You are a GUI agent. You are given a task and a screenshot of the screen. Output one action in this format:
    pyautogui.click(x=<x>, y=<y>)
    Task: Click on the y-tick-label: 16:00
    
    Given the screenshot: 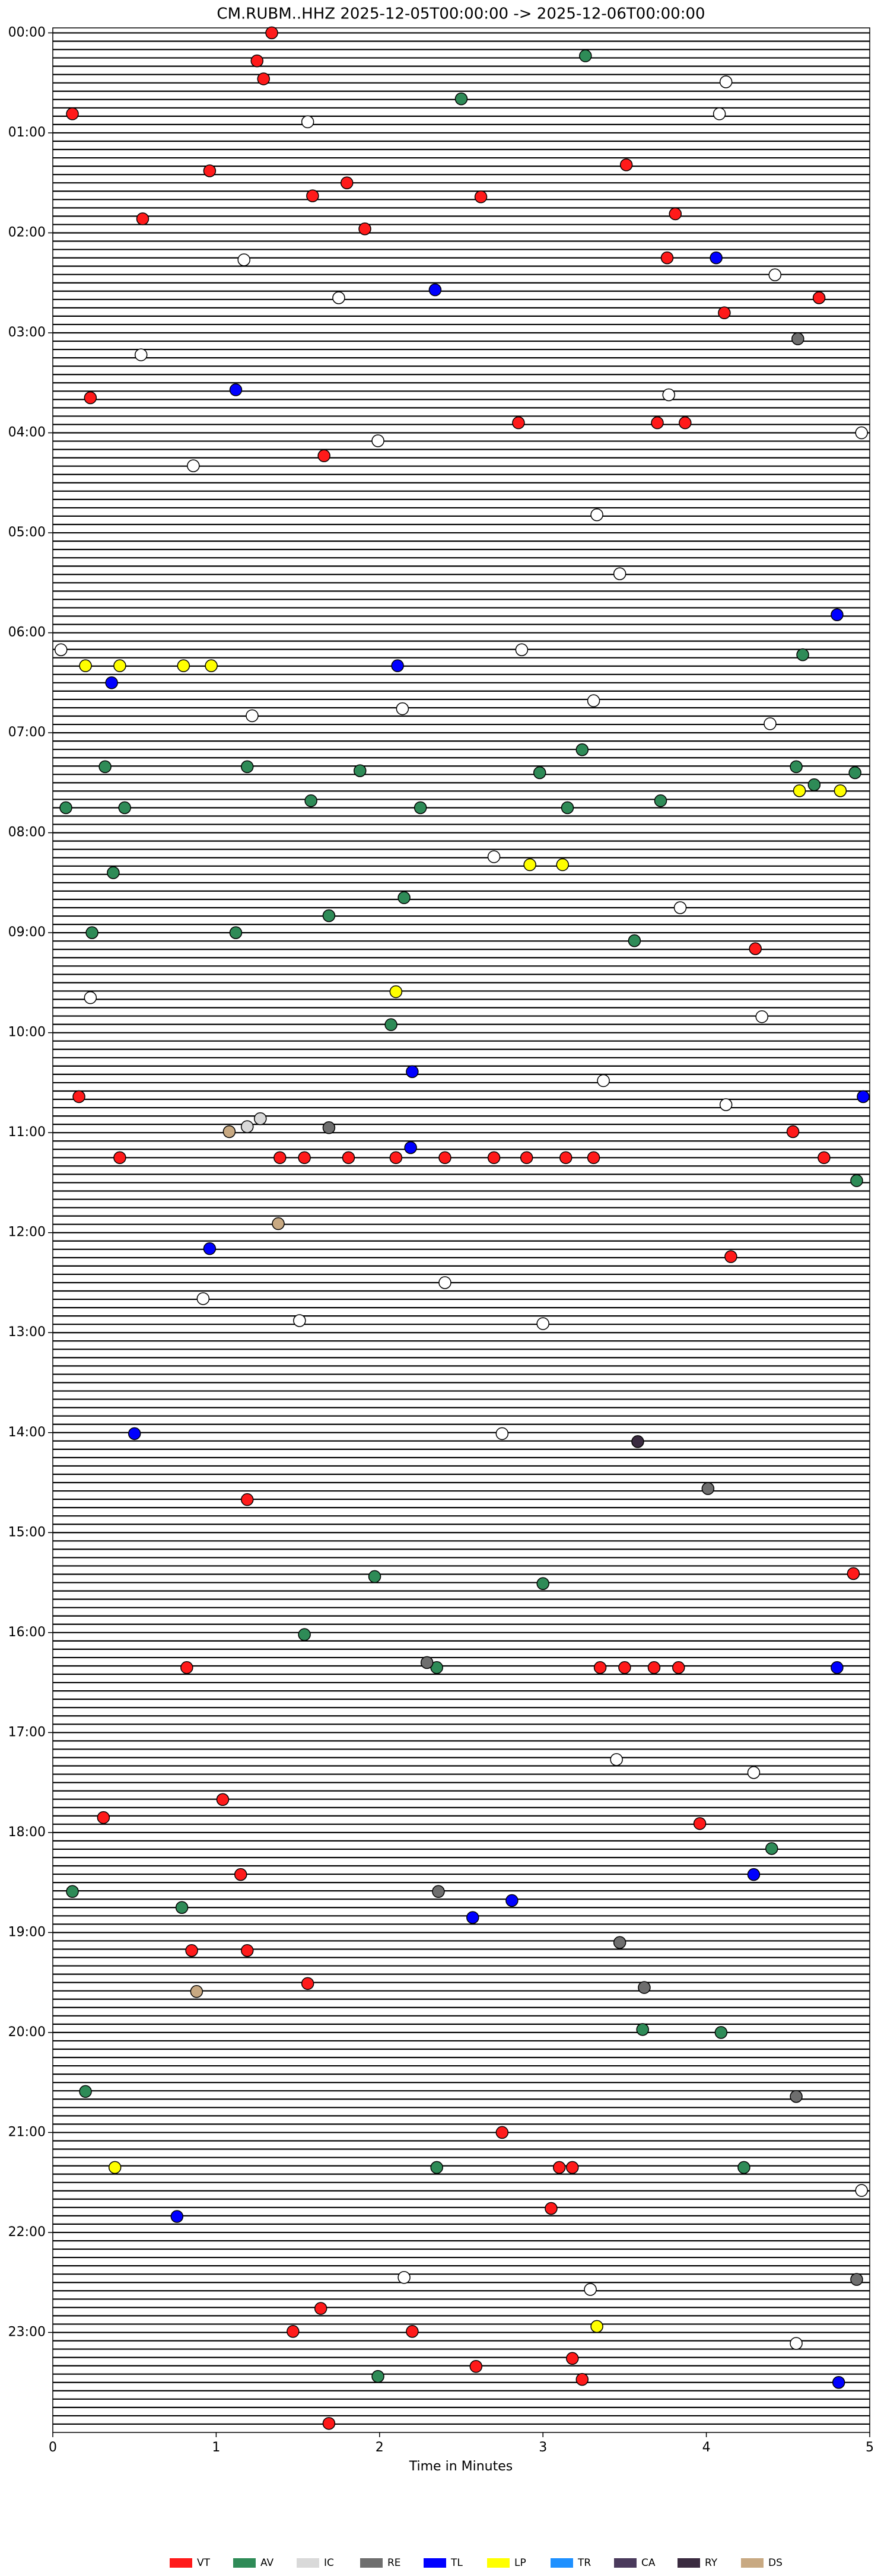 What is the action you would take?
    pyautogui.click(x=27, y=1632)
    